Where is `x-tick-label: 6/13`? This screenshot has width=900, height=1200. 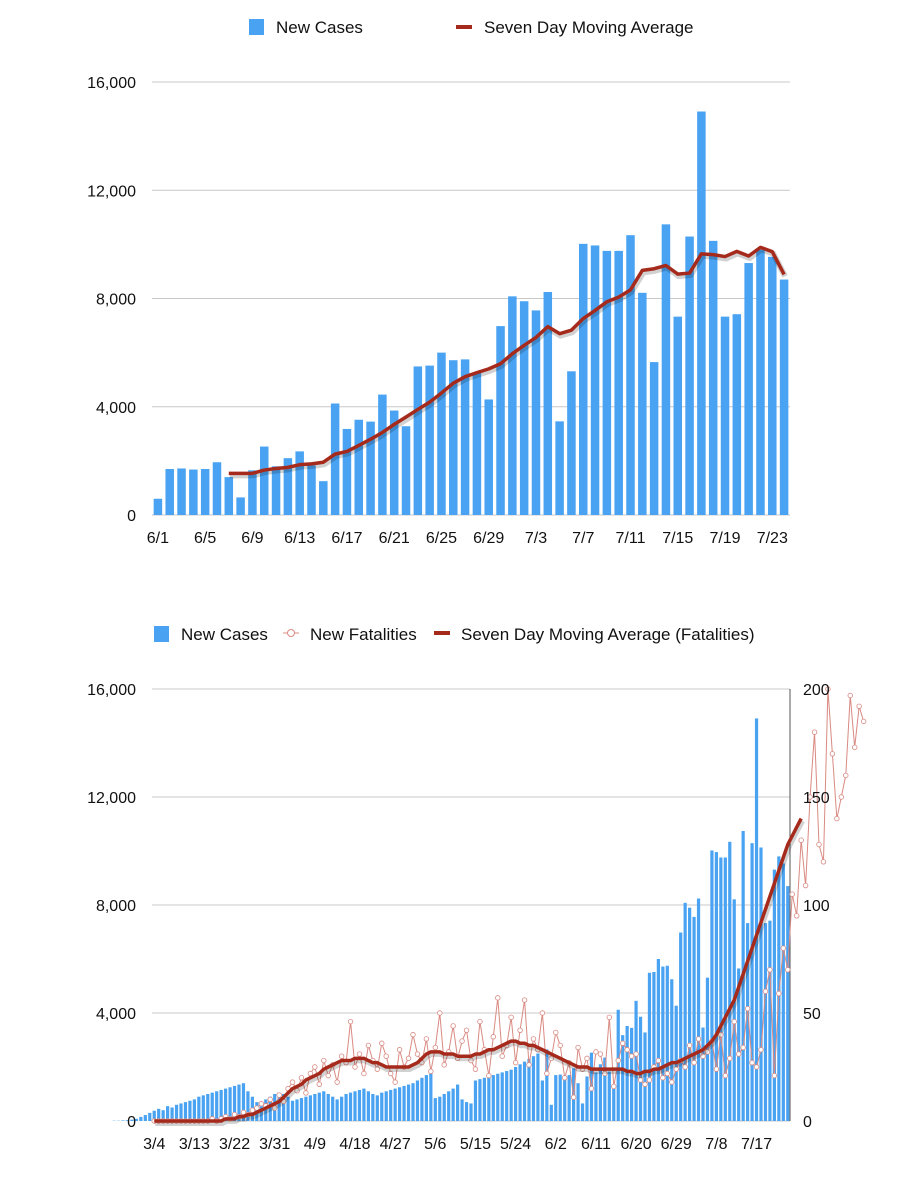 x-tick-label: 6/13 is located at coordinates (299, 538).